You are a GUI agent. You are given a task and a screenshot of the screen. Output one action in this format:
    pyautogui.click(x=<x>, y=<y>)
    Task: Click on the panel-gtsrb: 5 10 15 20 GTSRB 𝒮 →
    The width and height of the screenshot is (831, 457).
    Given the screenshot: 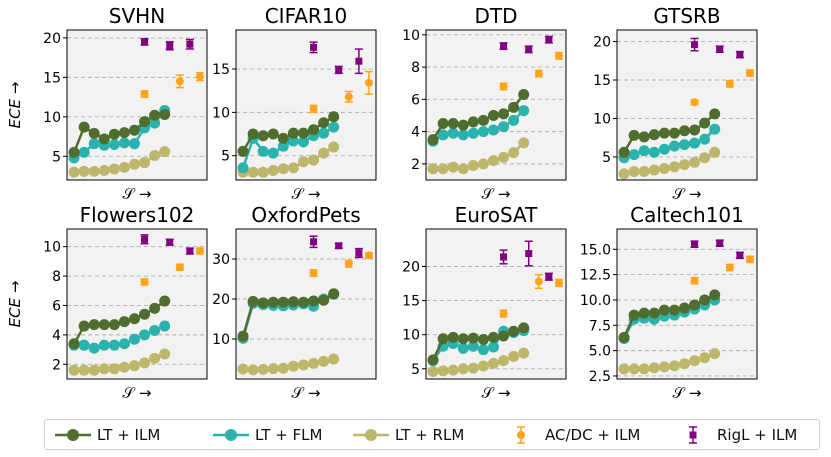 What is the action you would take?
    pyautogui.click(x=675, y=103)
    